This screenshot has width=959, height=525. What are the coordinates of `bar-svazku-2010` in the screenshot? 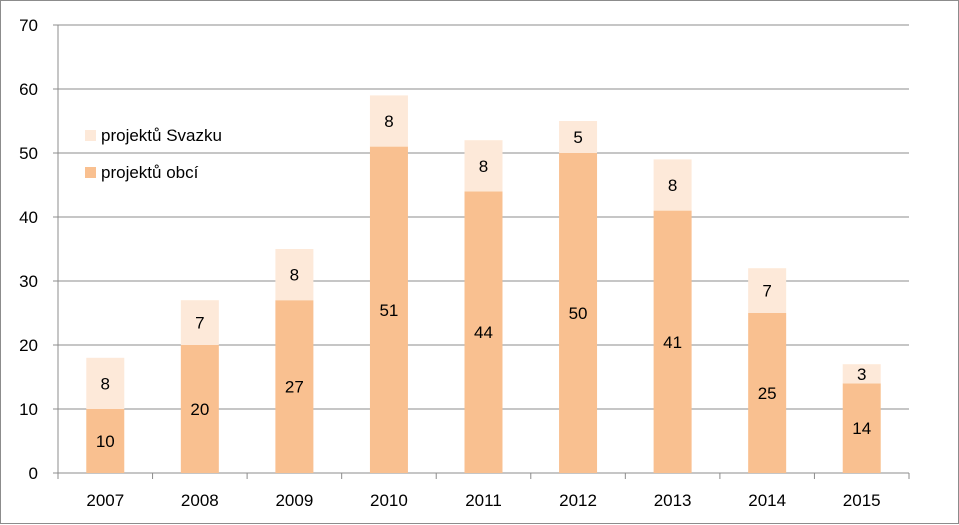 It's located at (388, 121).